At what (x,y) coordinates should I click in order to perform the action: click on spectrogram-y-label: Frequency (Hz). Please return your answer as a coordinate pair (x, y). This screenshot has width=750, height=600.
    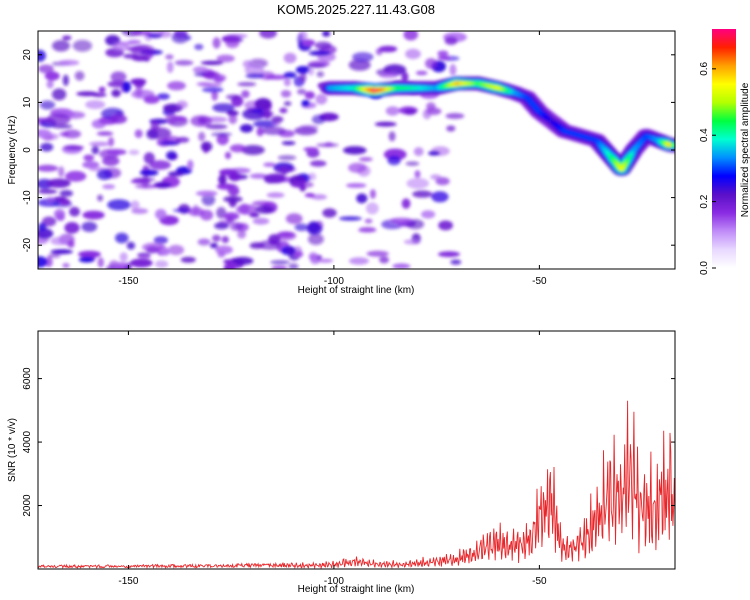
    Looking at the image, I should click on (12, 150).